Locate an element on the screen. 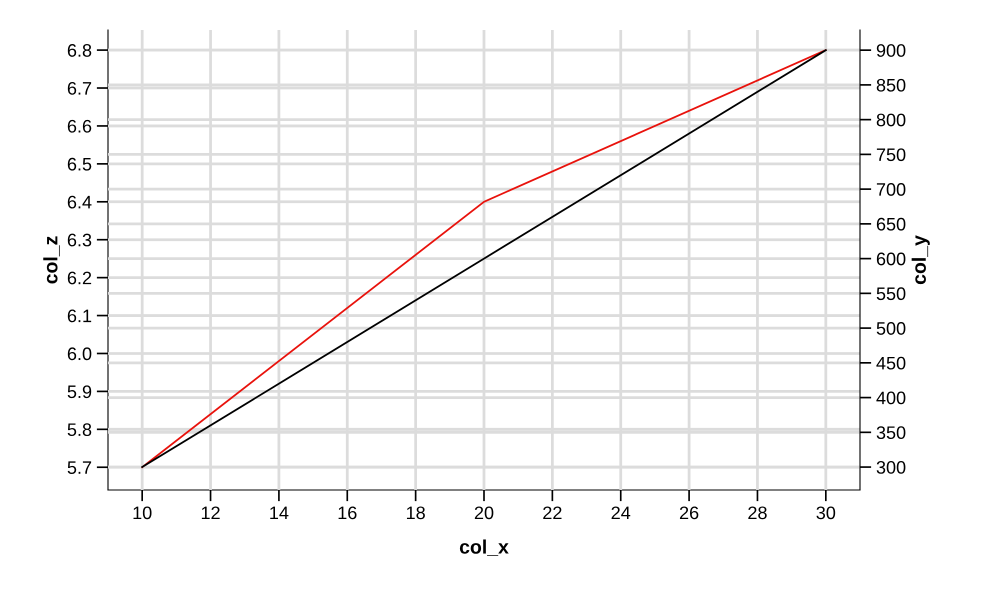 The image size is (998, 606). y-tick-label: 6.1 is located at coordinates (80, 315).